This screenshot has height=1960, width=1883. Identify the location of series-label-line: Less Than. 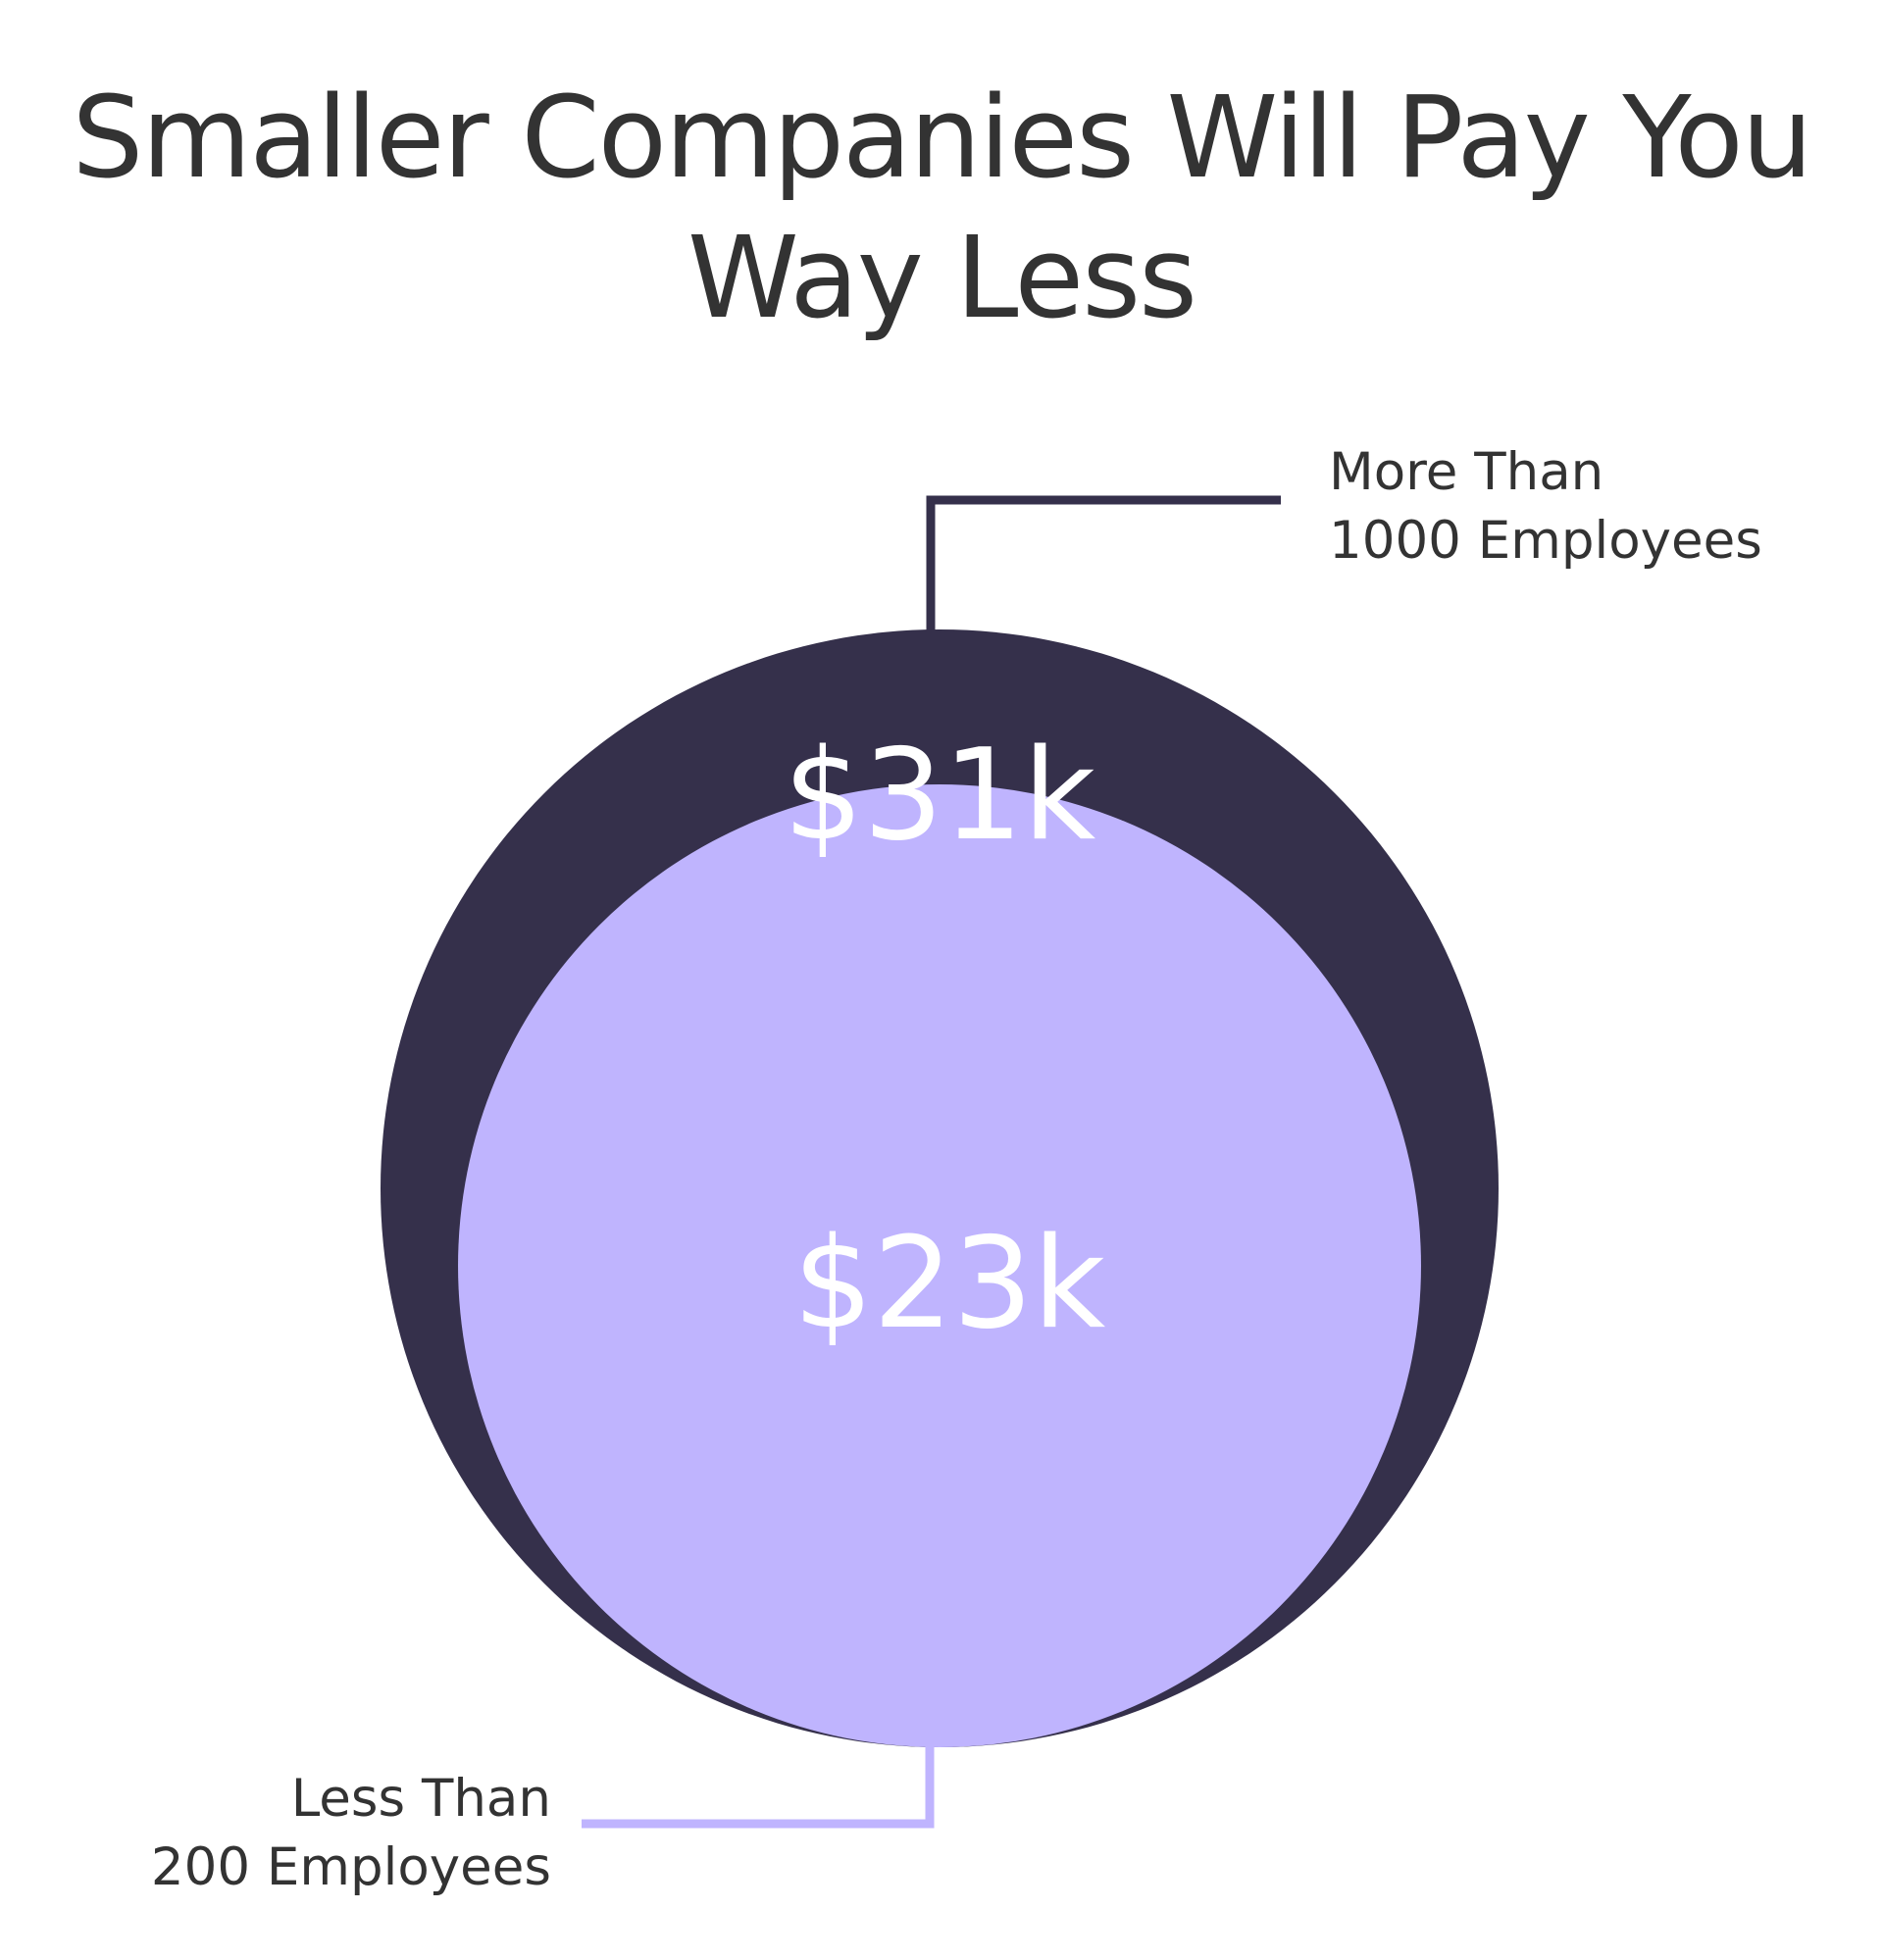
(420, 1799).